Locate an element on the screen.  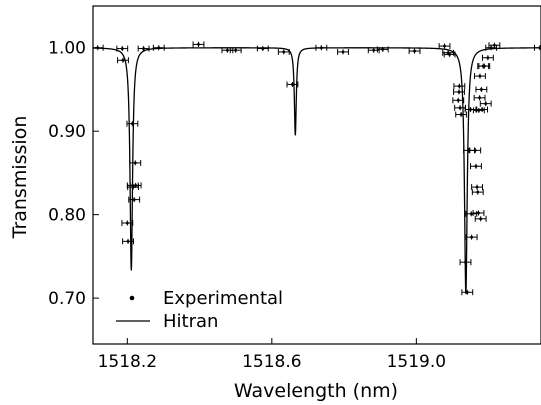
legend-hitran-label: Hitran is located at coordinates (190, 321).